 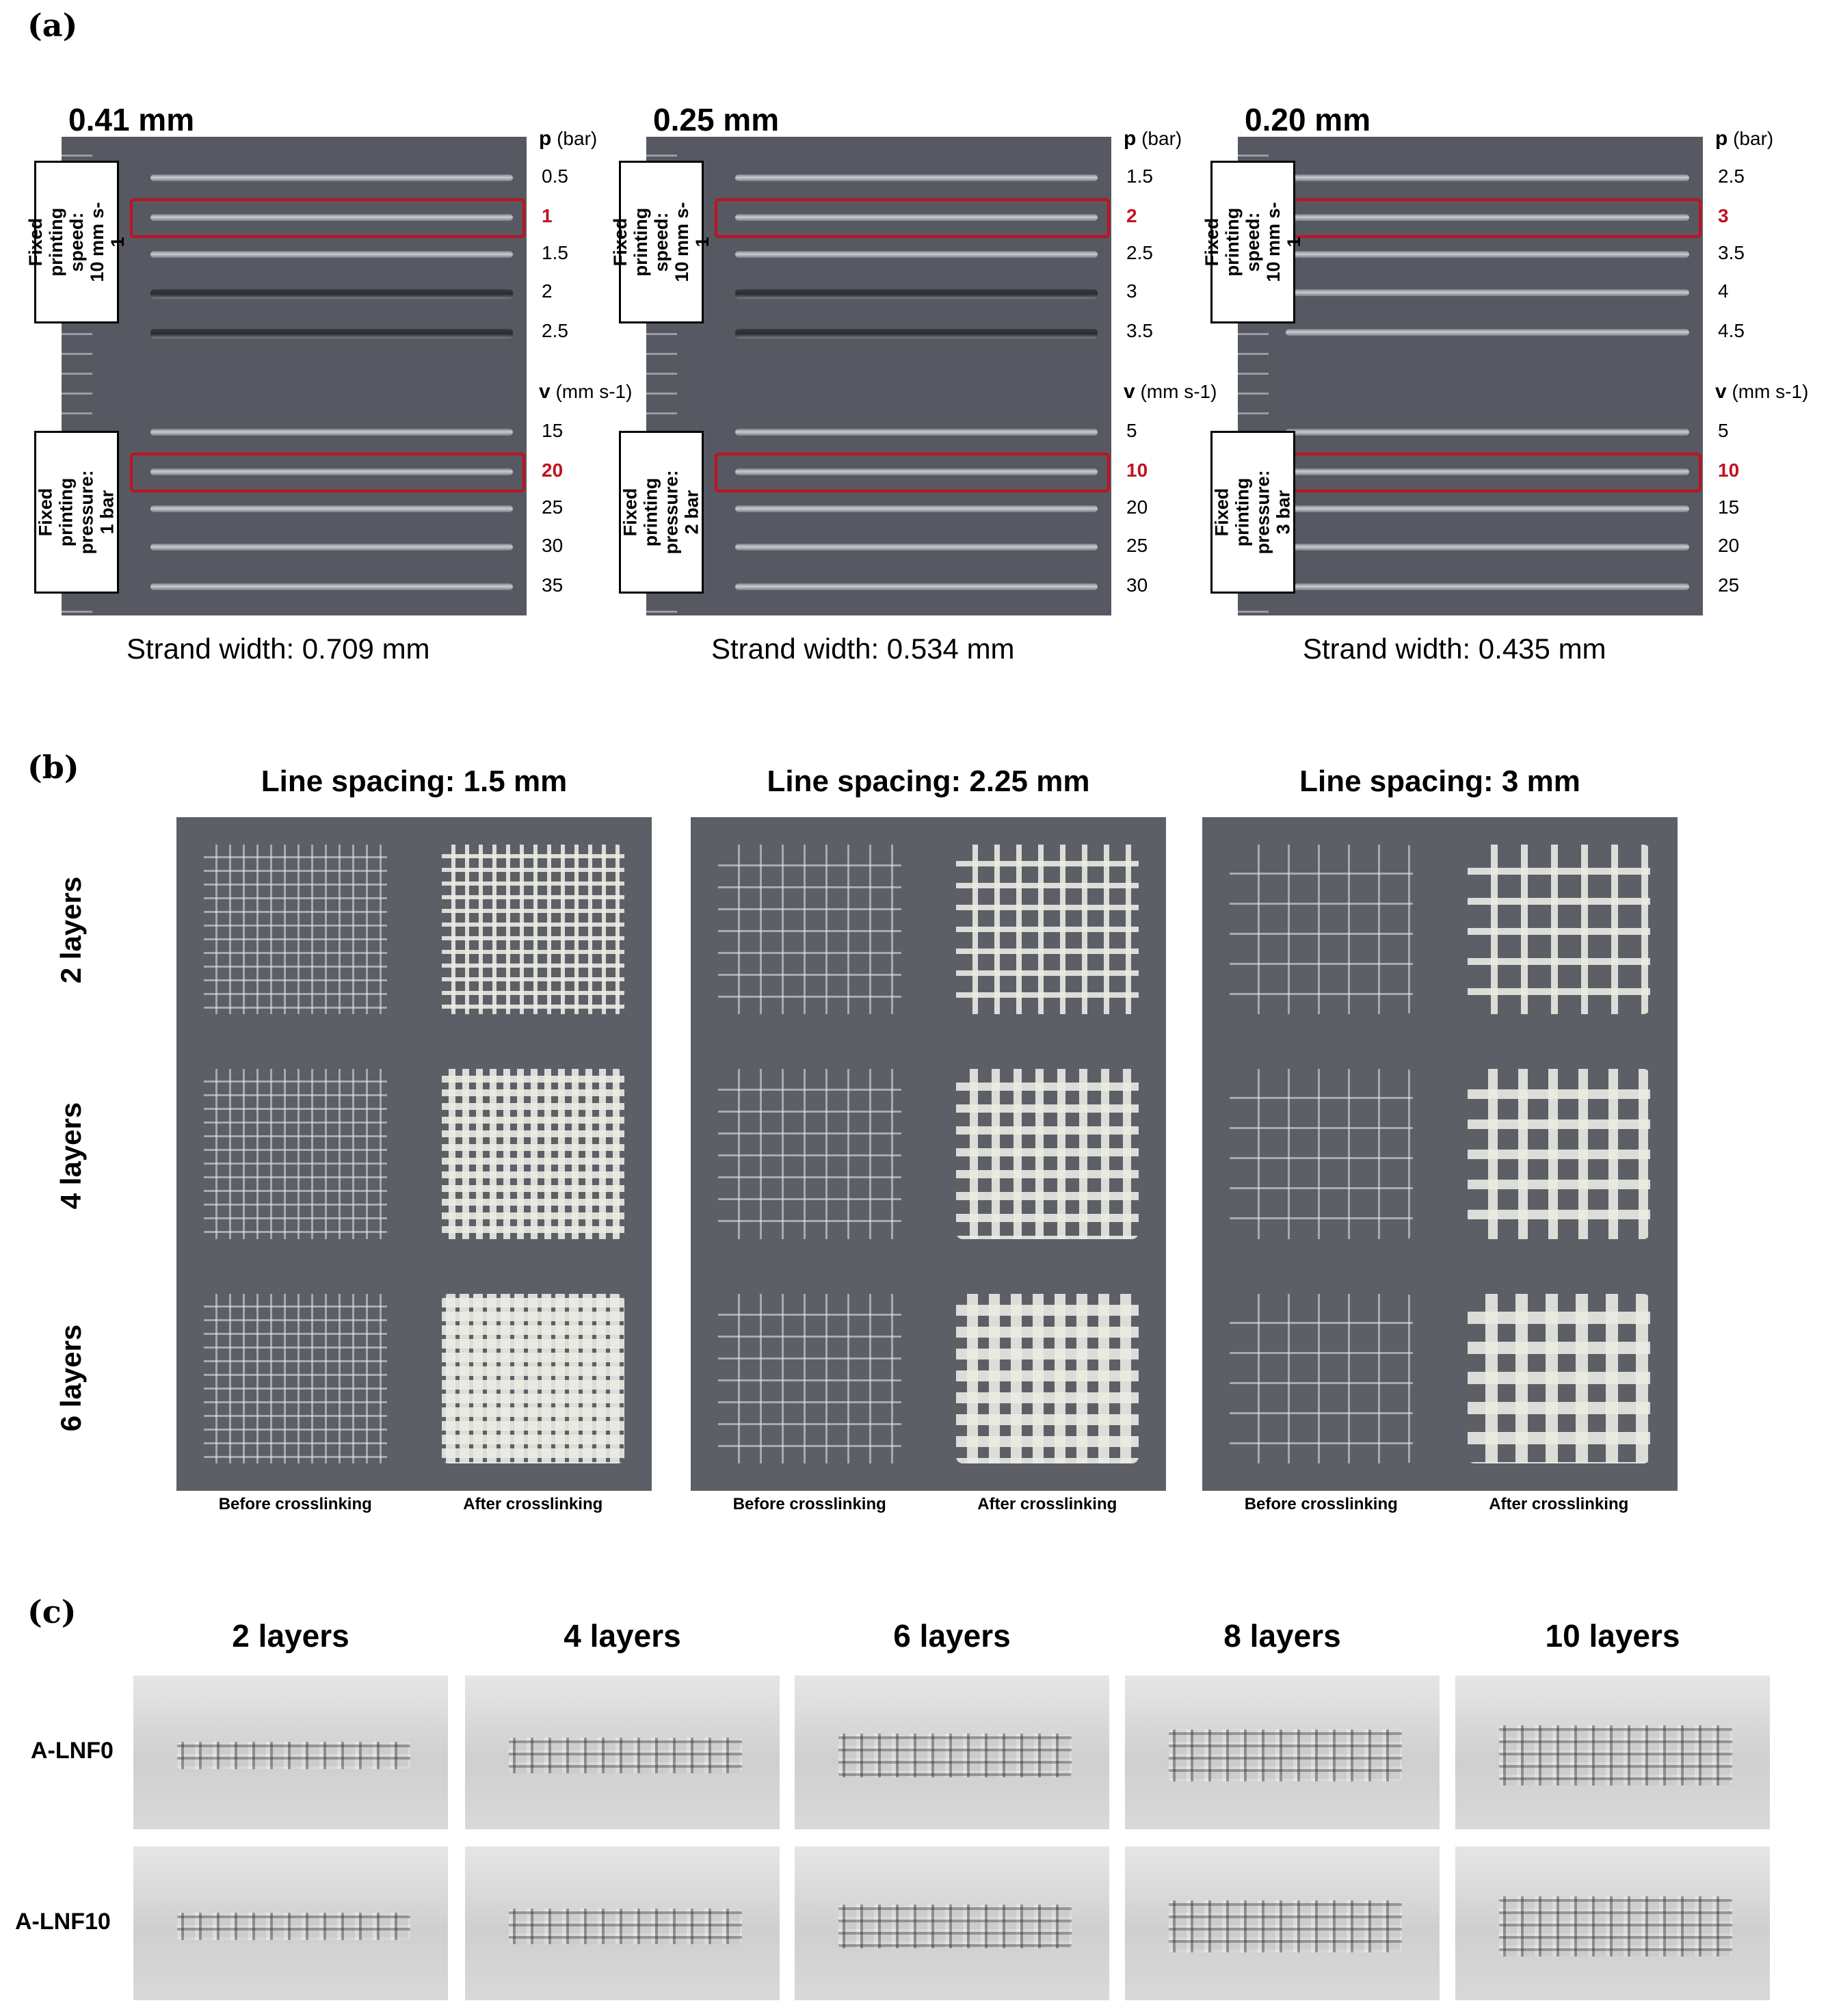 I want to click on nozzle-size-title: 0.25 mm, so click(x=716, y=119).